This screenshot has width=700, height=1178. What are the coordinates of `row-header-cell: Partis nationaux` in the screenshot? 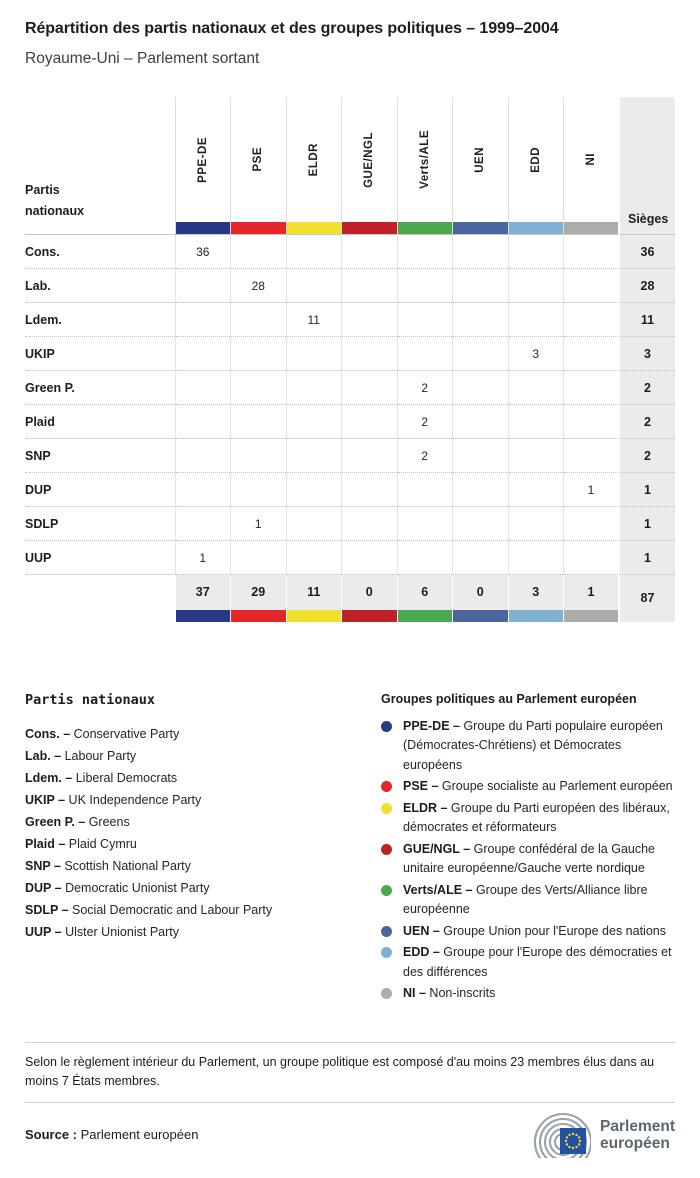 It's located at (100, 166).